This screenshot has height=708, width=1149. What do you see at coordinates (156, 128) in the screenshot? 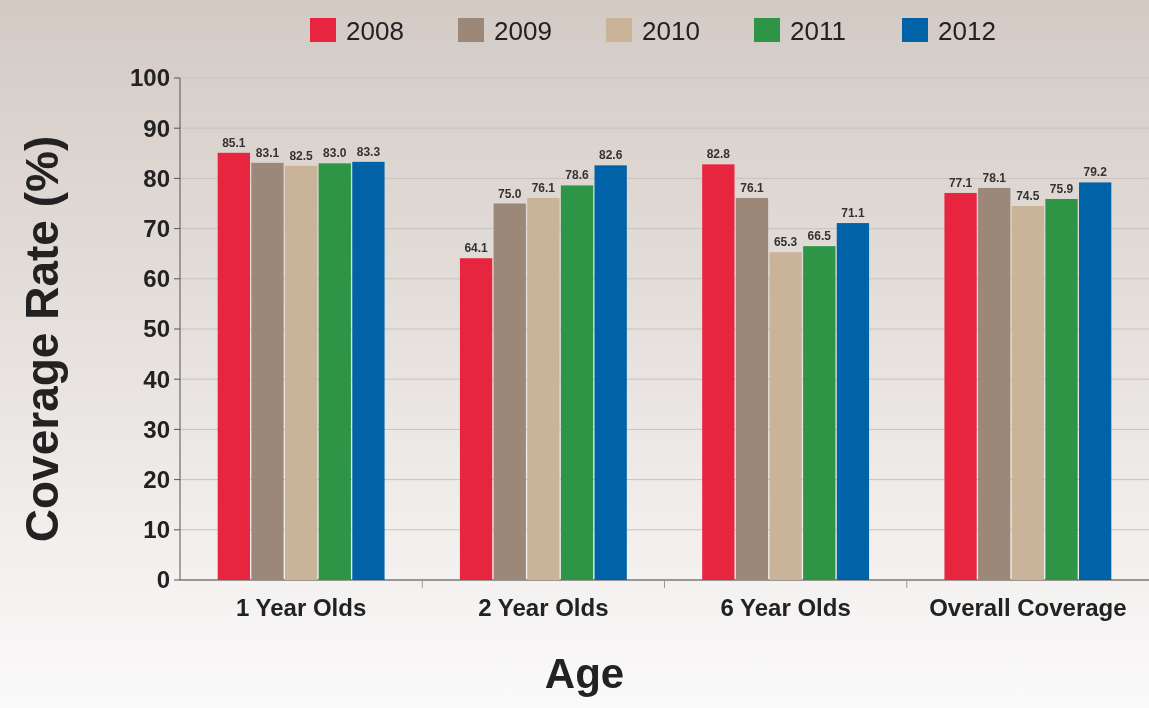
I see `y-tick-label: 90` at bounding box center [156, 128].